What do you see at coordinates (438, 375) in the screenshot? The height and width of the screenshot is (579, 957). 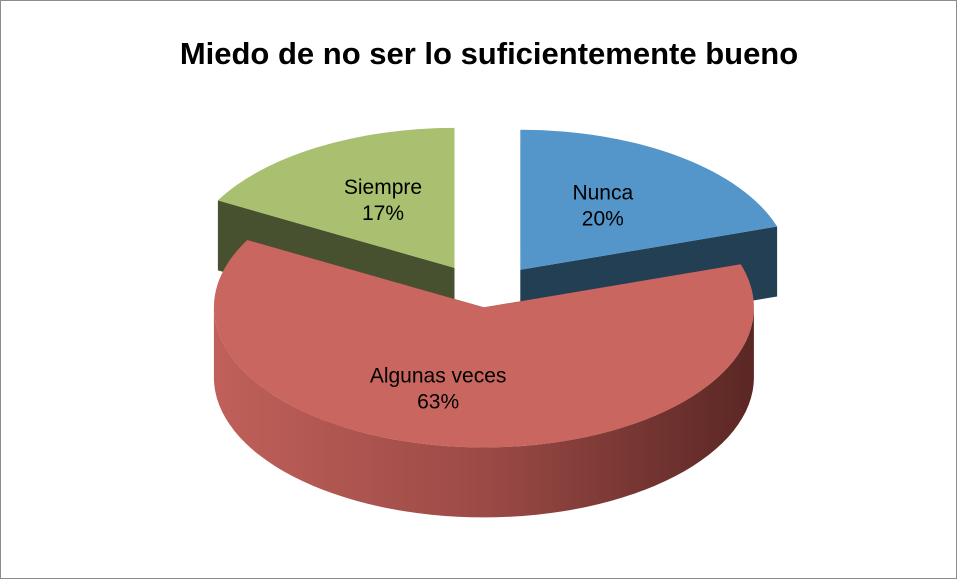 I see `slice-category-label: Algunas veces` at bounding box center [438, 375].